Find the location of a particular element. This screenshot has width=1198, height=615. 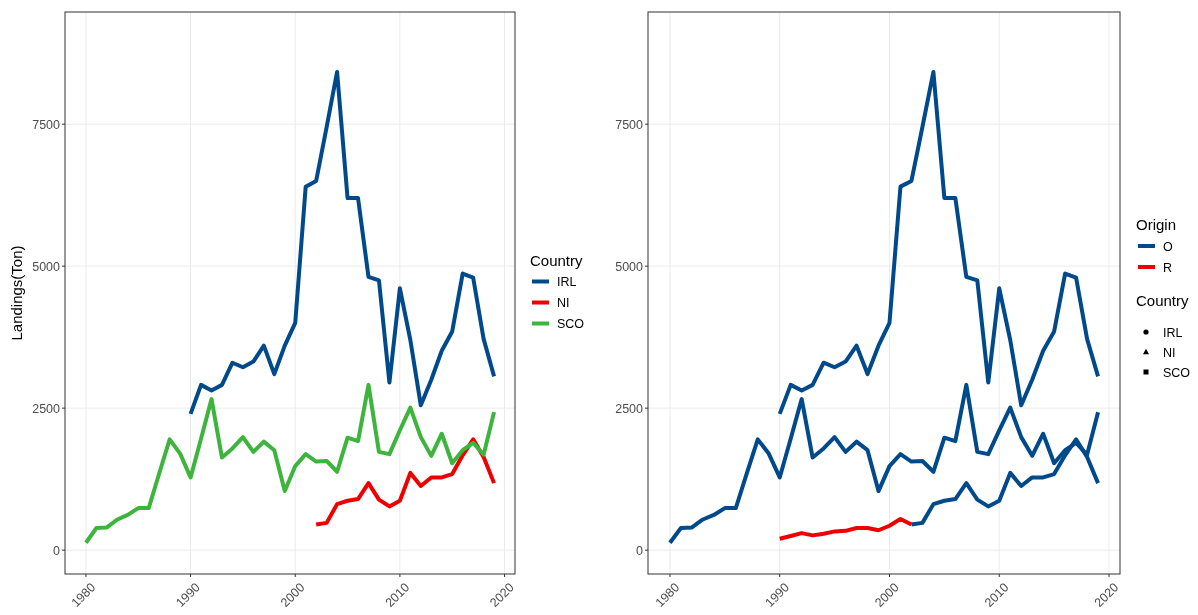

text: Country is located at coordinates (1163, 300).